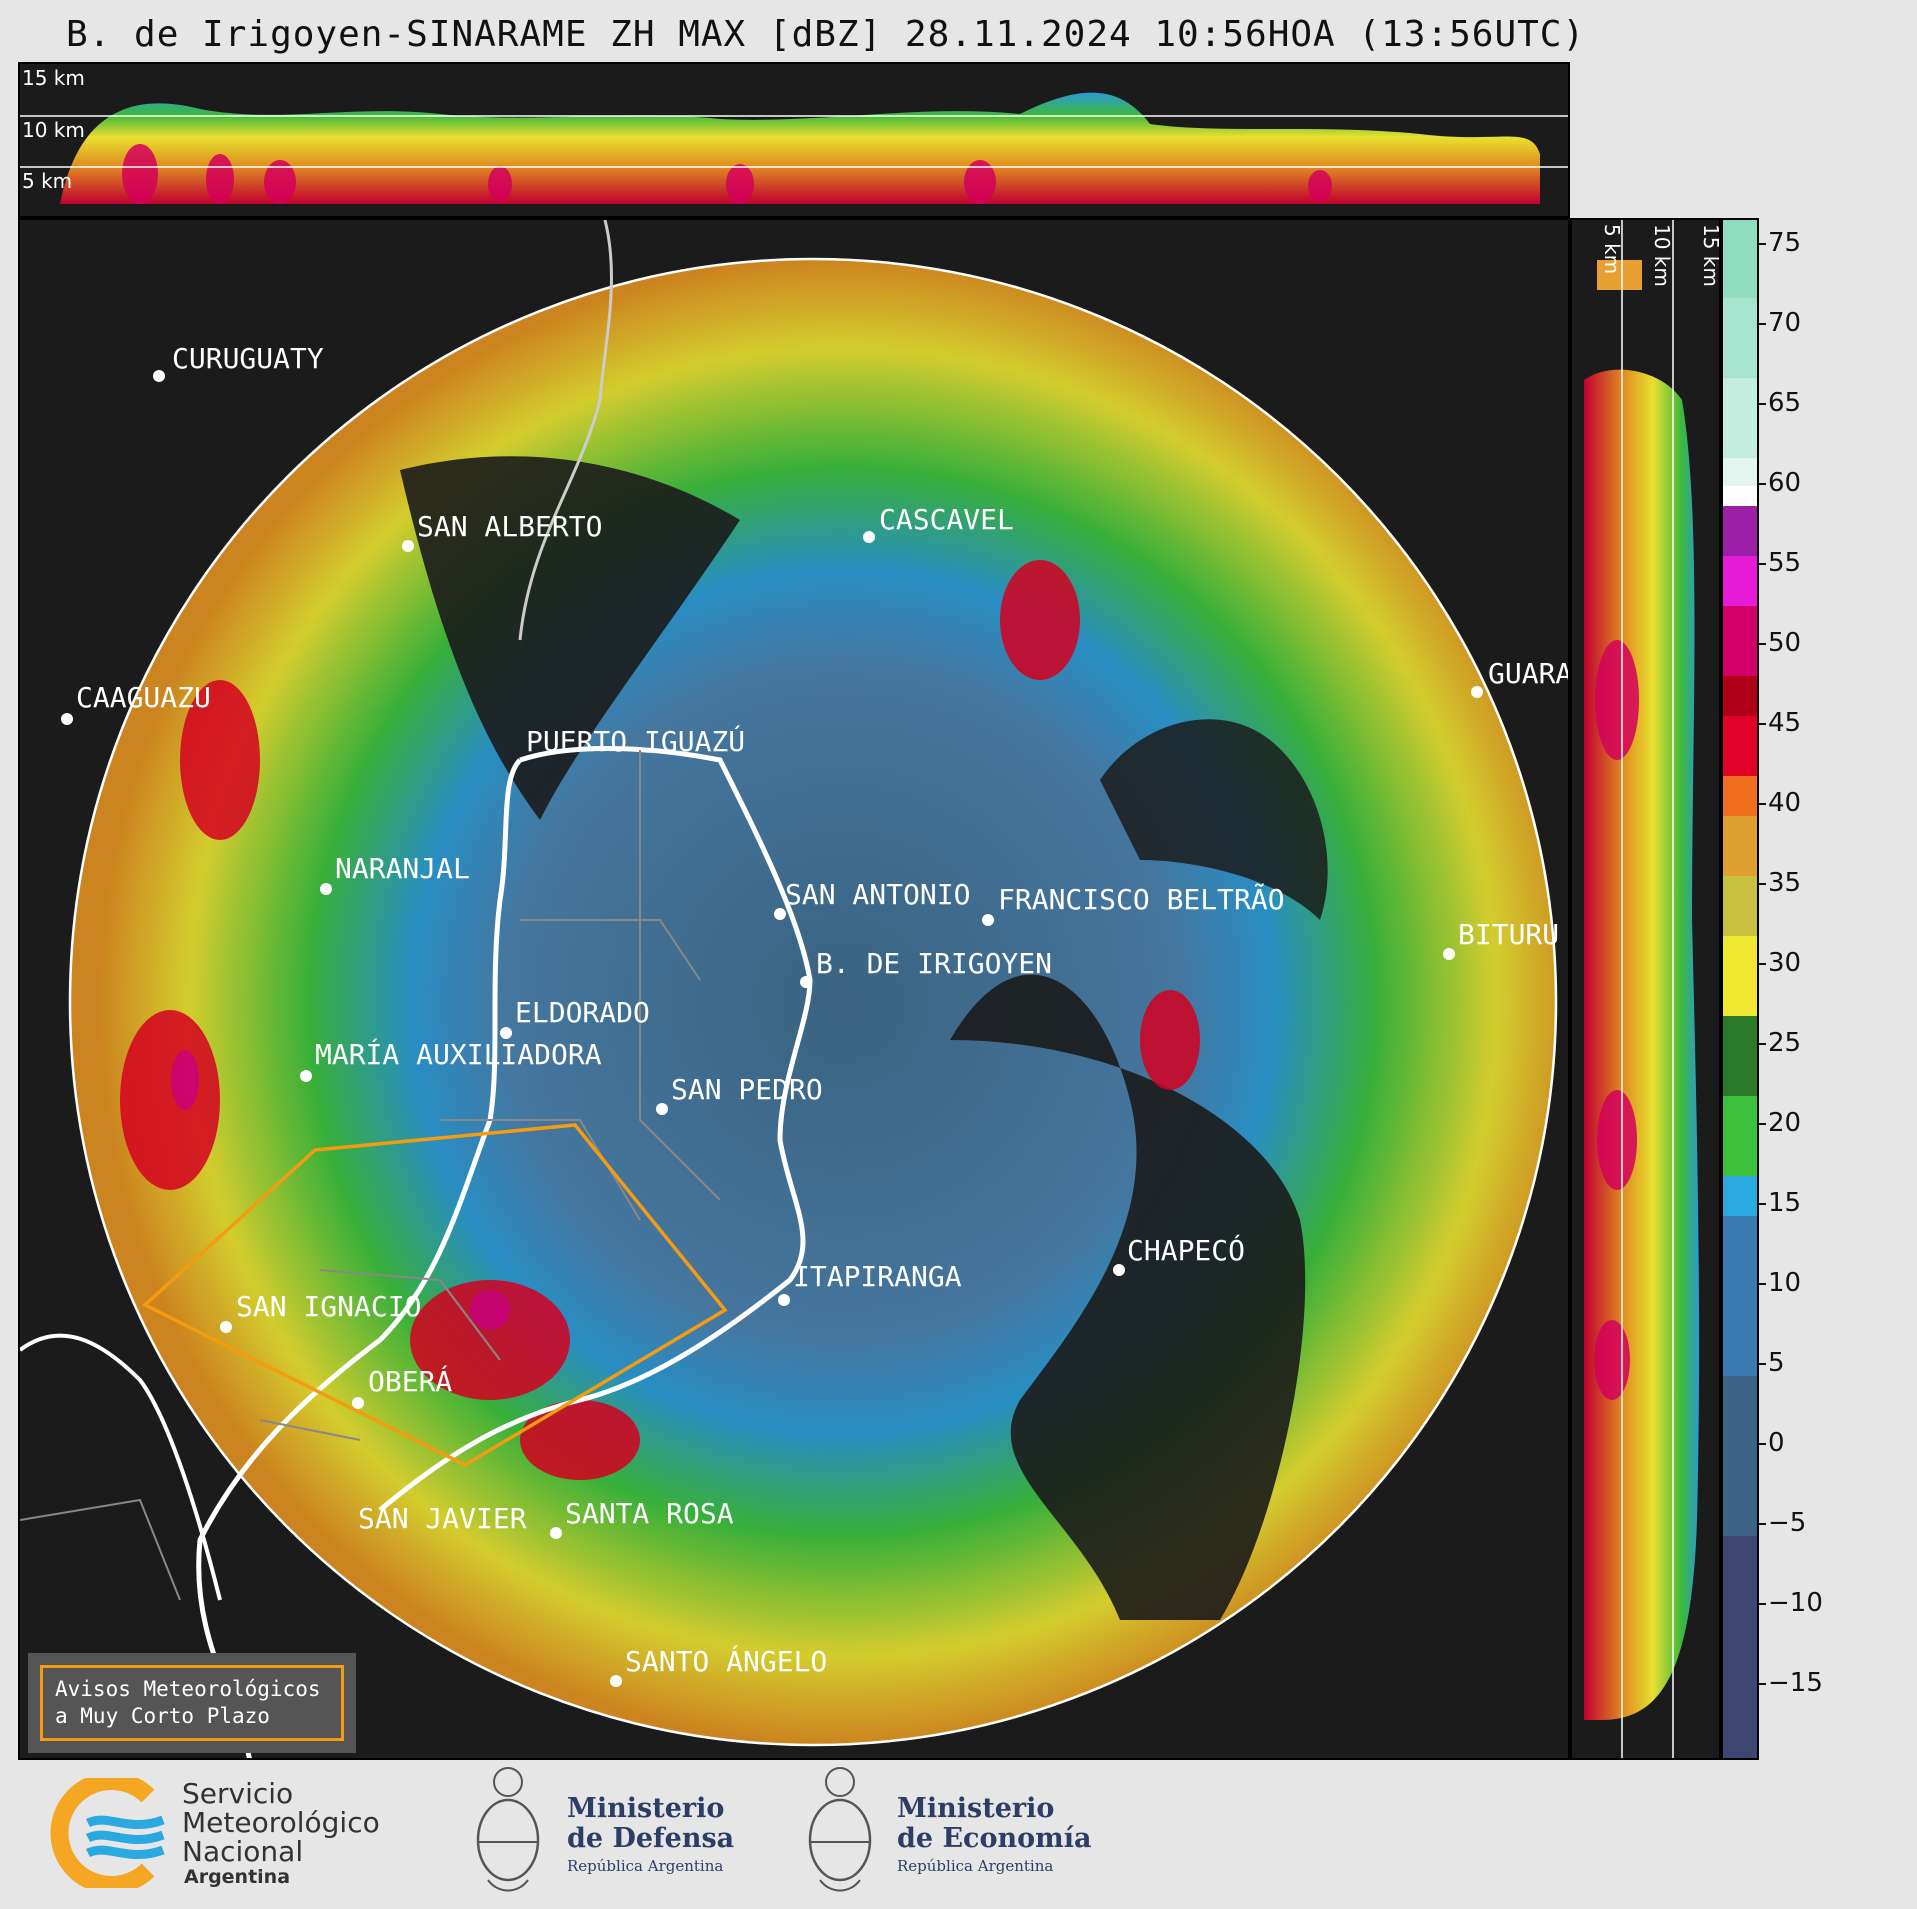 Image resolution: width=1917 pixels, height=1909 pixels. What do you see at coordinates (877, 1276) in the screenshot?
I see `city-label: ITAPIRANGA` at bounding box center [877, 1276].